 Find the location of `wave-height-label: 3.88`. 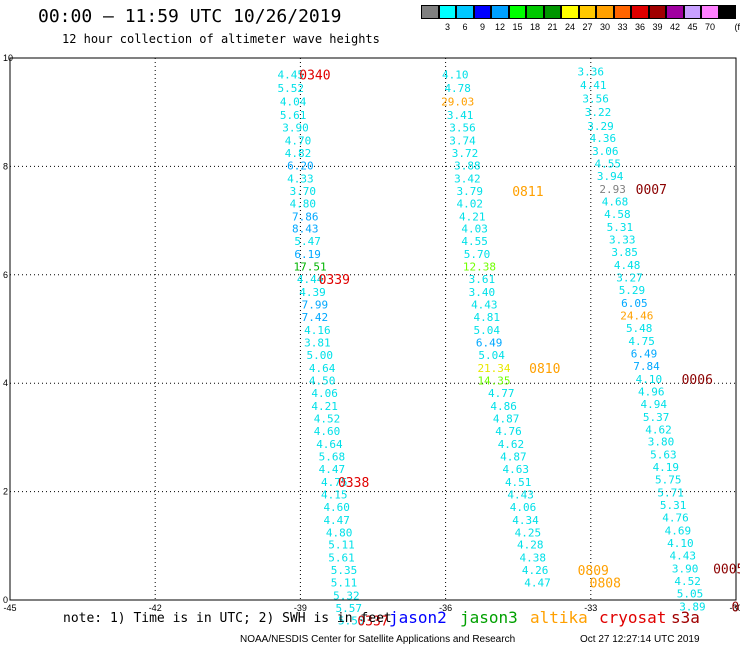

wave-height-label: 3.88 is located at coordinates (467, 165).